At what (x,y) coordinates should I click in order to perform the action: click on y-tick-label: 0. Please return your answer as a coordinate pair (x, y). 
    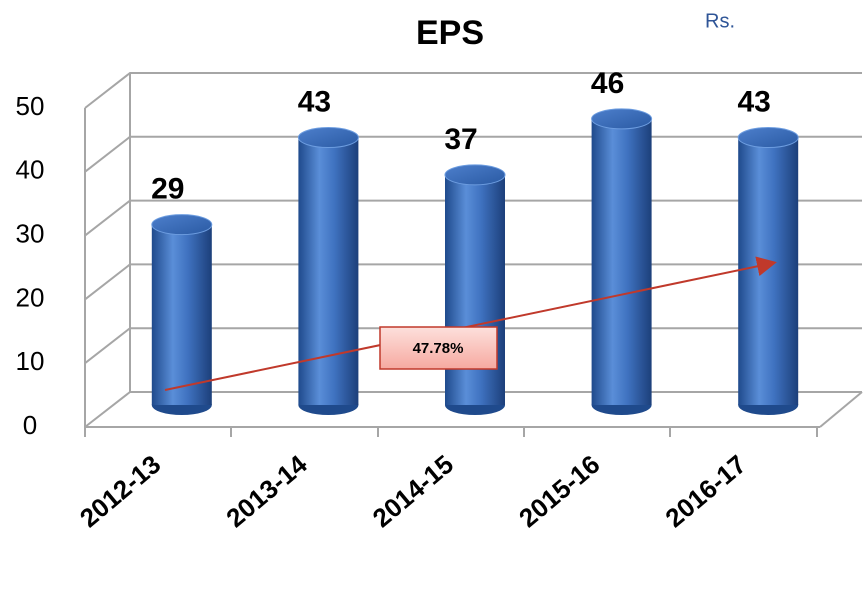
    Looking at the image, I should click on (30, 425).